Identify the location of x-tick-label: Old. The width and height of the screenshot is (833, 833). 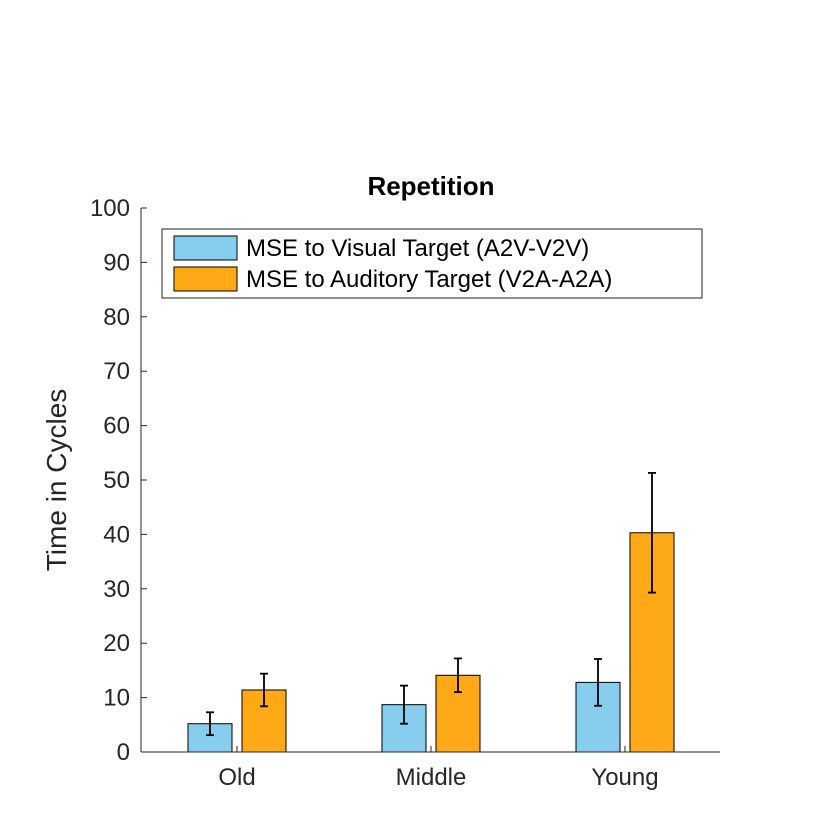
(236, 777).